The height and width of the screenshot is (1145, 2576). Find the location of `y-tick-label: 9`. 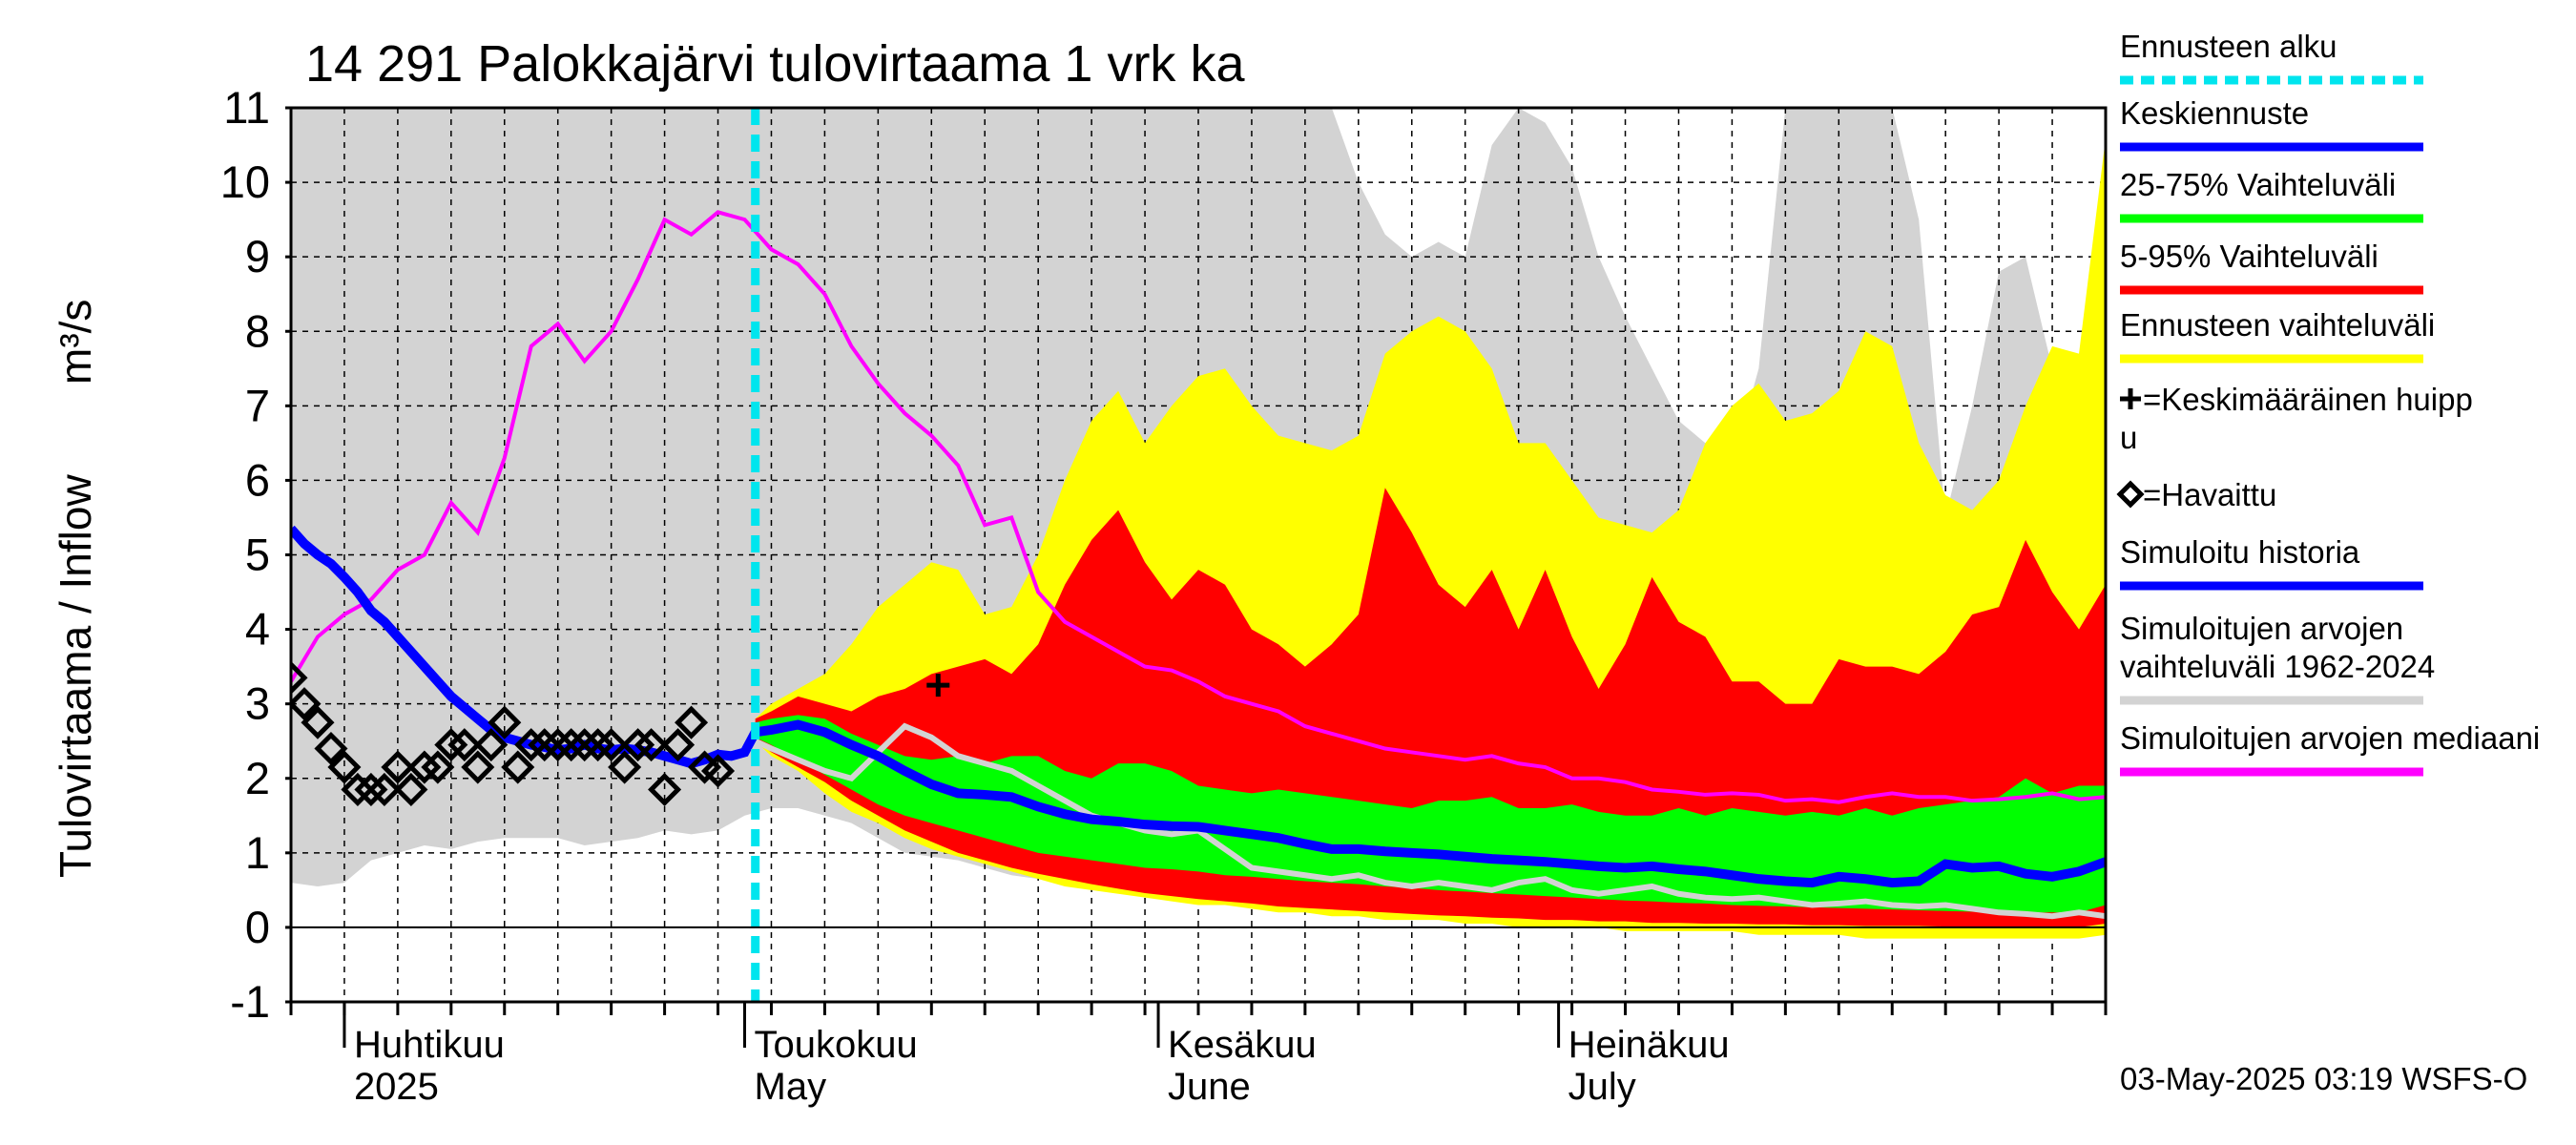

y-tick-label: 9 is located at coordinates (257, 256).